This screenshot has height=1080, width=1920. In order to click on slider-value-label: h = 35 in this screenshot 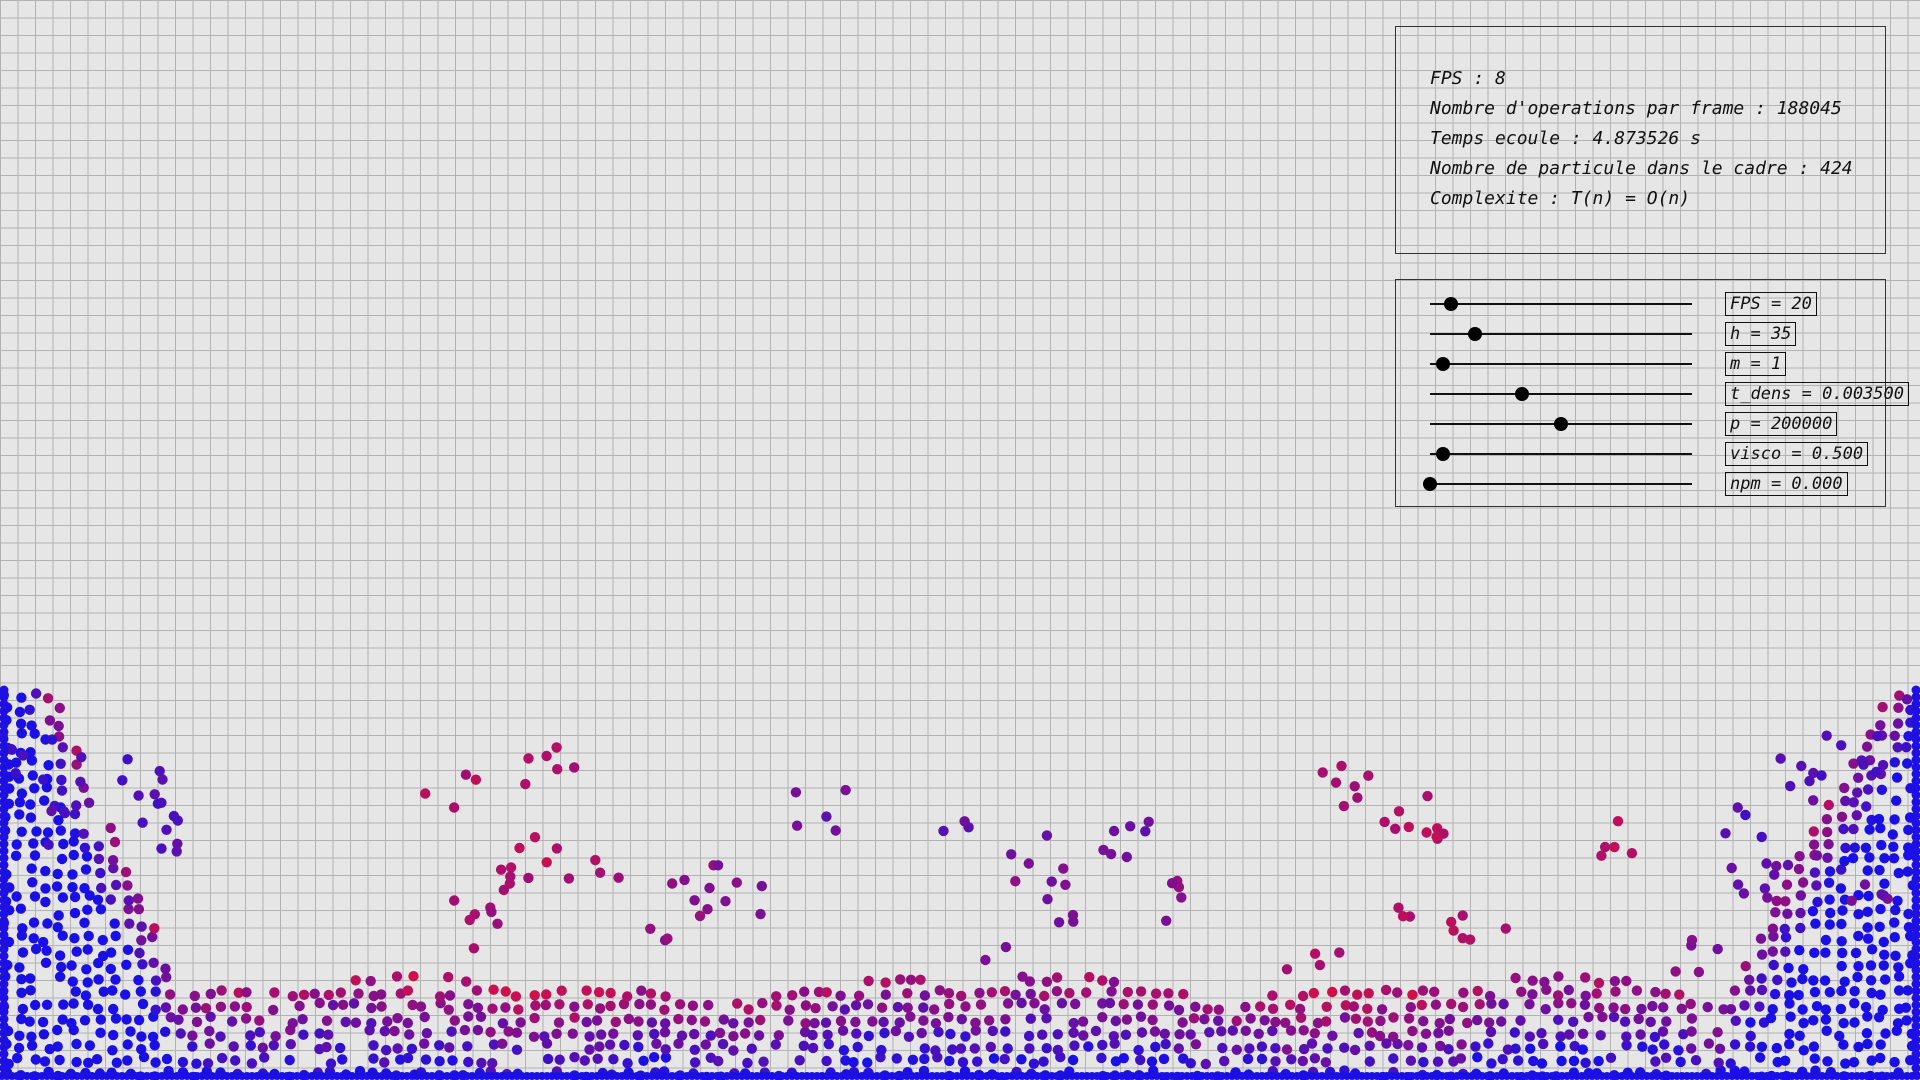, I will do `click(1761, 334)`.